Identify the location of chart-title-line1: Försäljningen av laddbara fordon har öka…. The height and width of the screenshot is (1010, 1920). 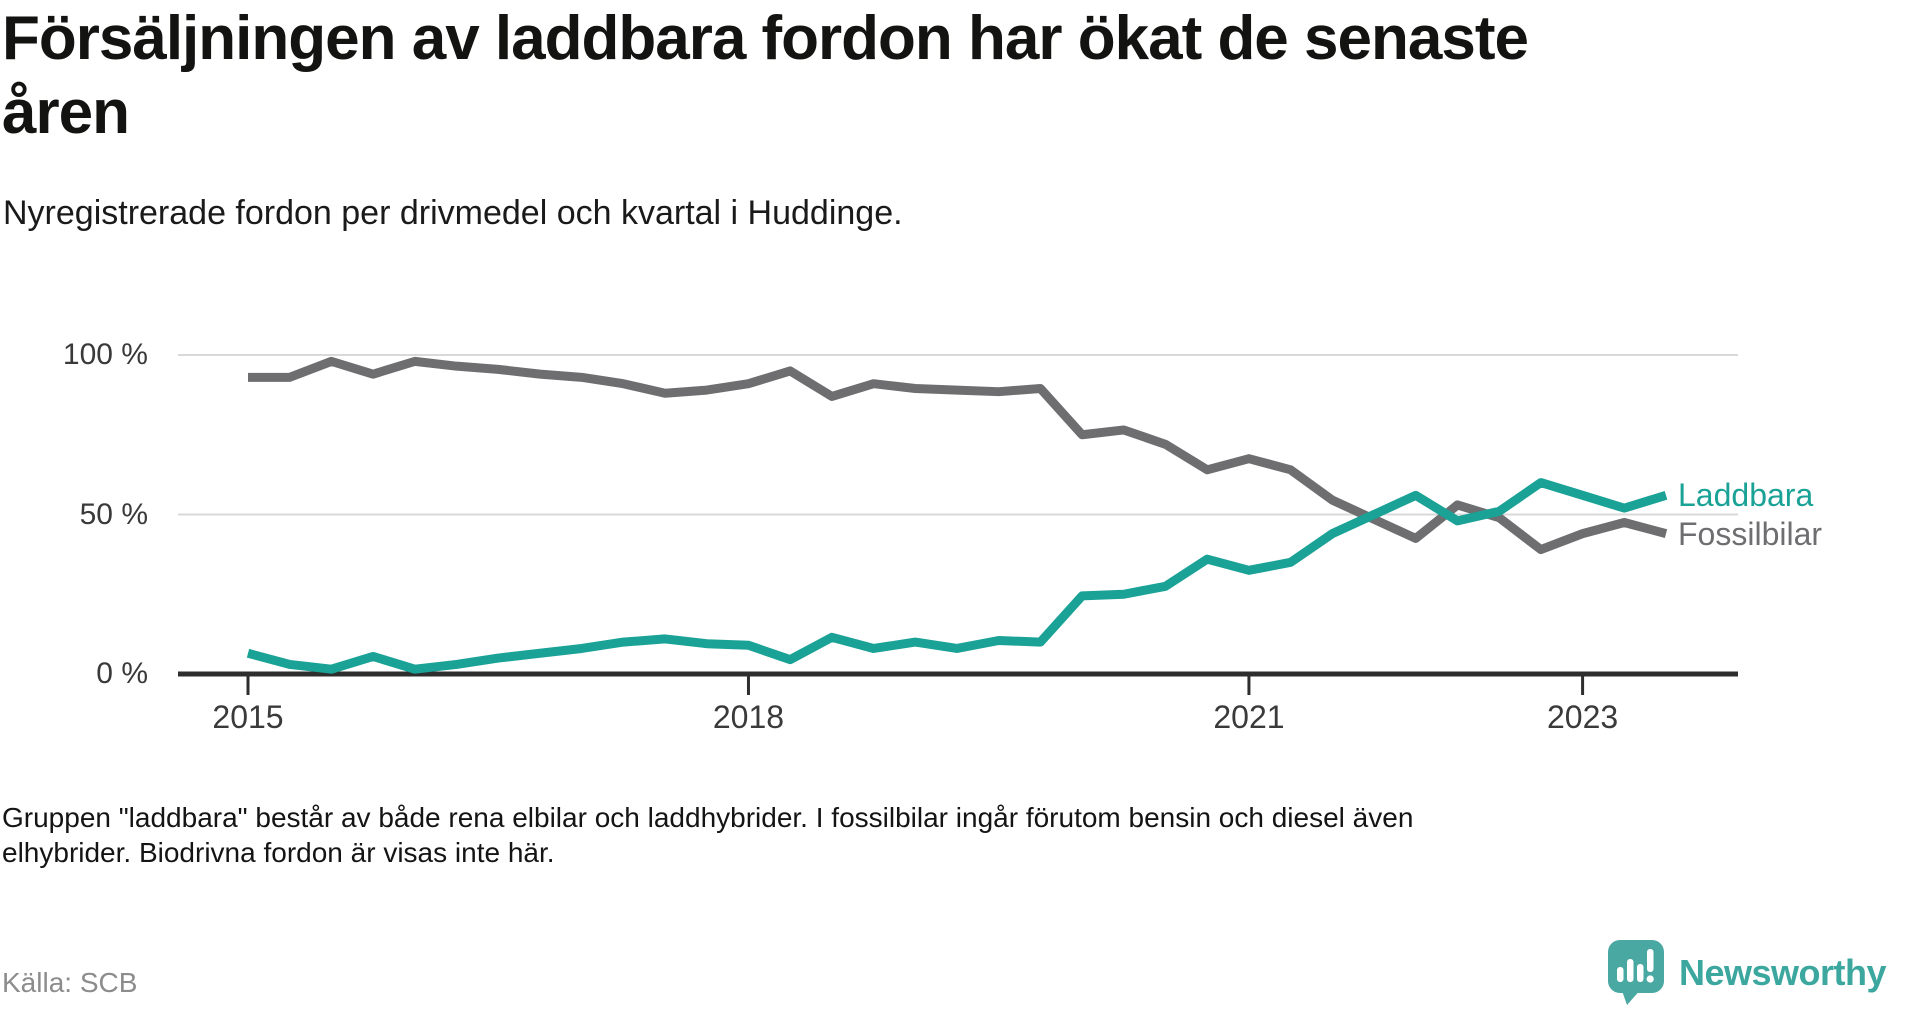
(765, 38).